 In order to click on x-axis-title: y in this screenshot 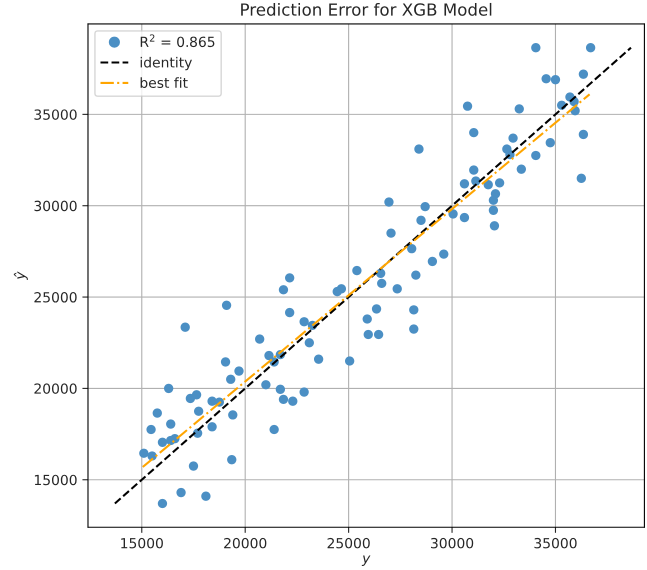, I will do `click(366, 560)`.